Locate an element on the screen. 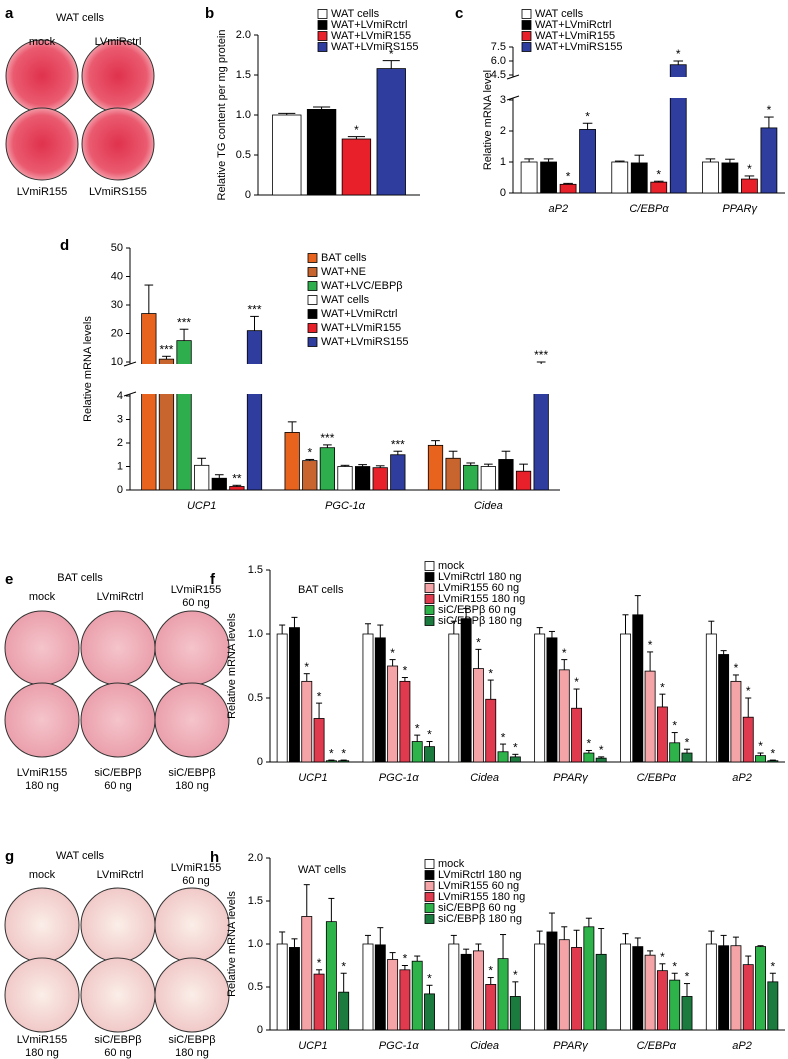  y-tick-label: 0.5 is located at coordinates (255, 698).